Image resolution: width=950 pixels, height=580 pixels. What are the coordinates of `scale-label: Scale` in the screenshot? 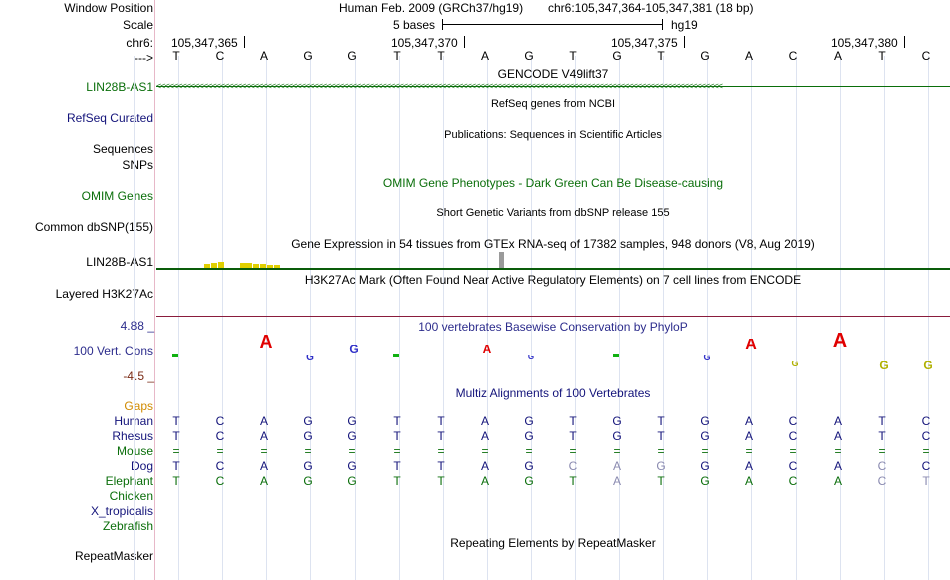 It's located at (137, 25).